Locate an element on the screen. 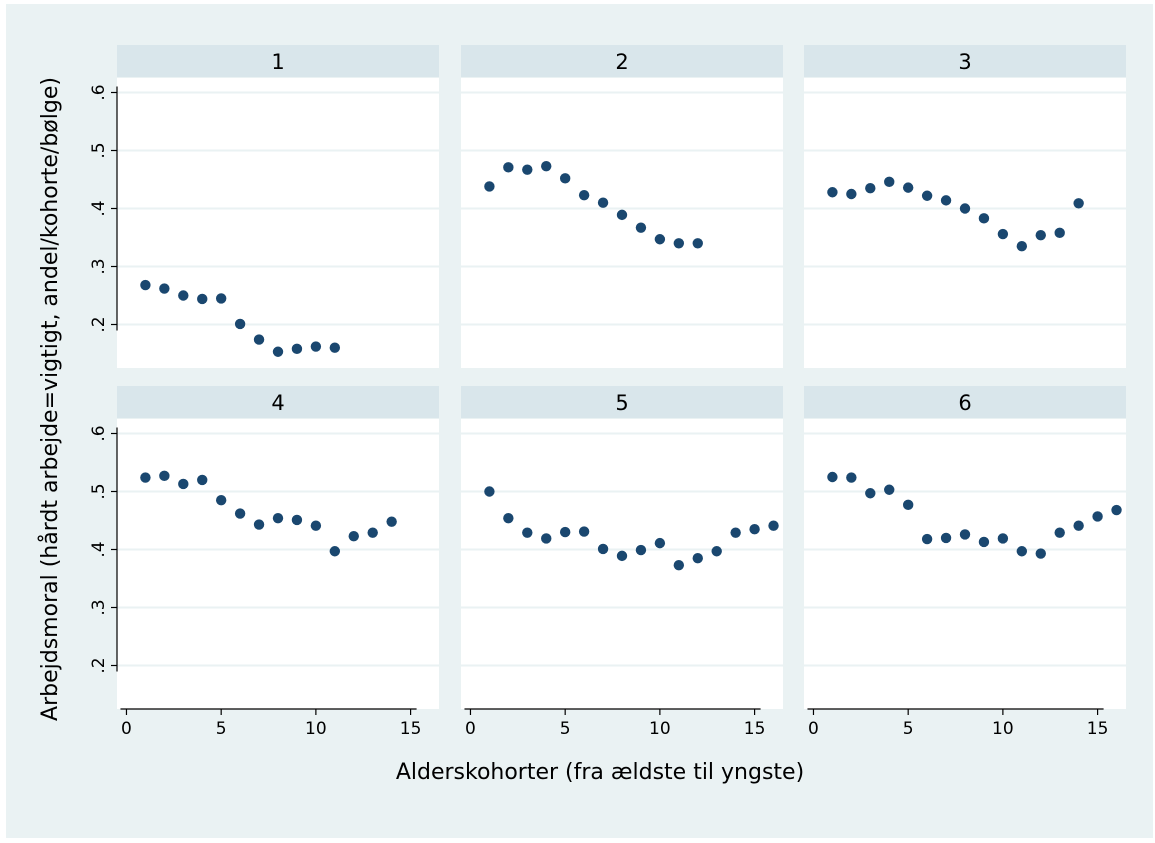 Image resolution: width=1155 pixels, height=843 pixels. panel-title: 4 is located at coordinates (277, 403).